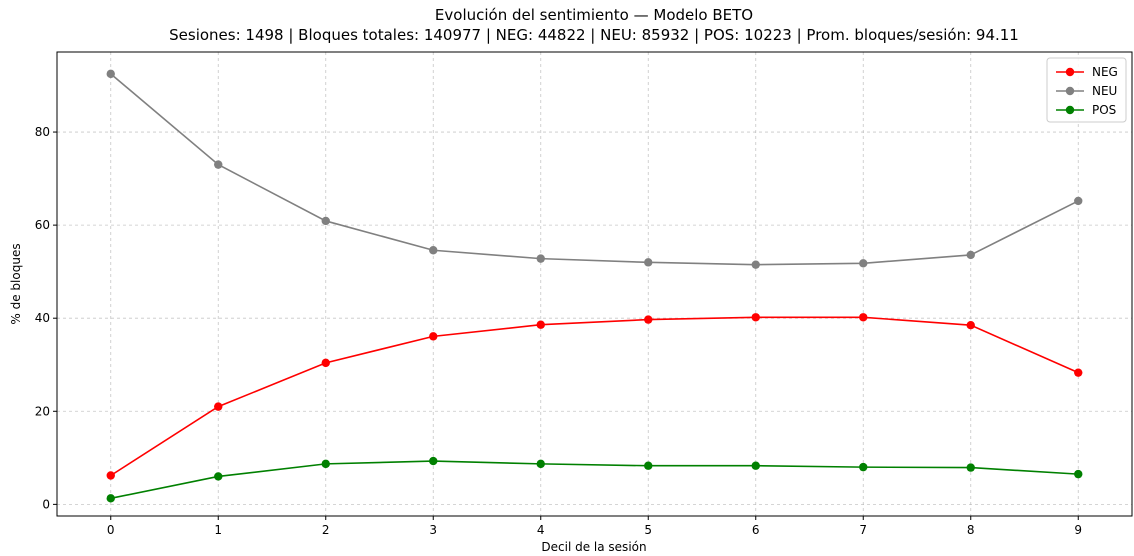  Describe the element at coordinates (46, 504) in the screenshot. I see `y-tick-label: 0` at that location.